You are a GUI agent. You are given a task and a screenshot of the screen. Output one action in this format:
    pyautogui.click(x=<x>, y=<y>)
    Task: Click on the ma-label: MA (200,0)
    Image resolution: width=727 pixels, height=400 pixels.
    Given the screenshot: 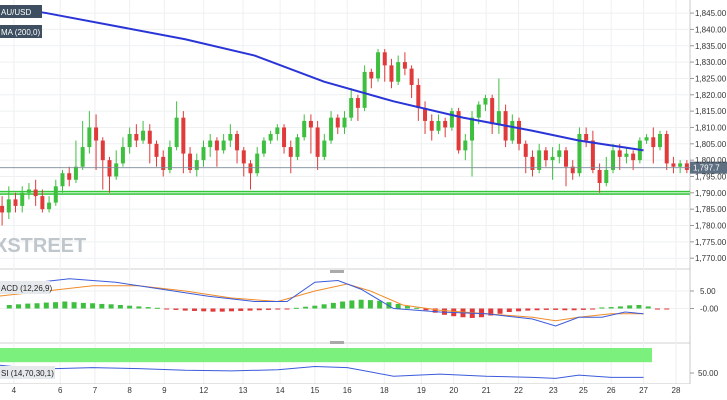 What is the action you would take?
    pyautogui.click(x=20, y=32)
    